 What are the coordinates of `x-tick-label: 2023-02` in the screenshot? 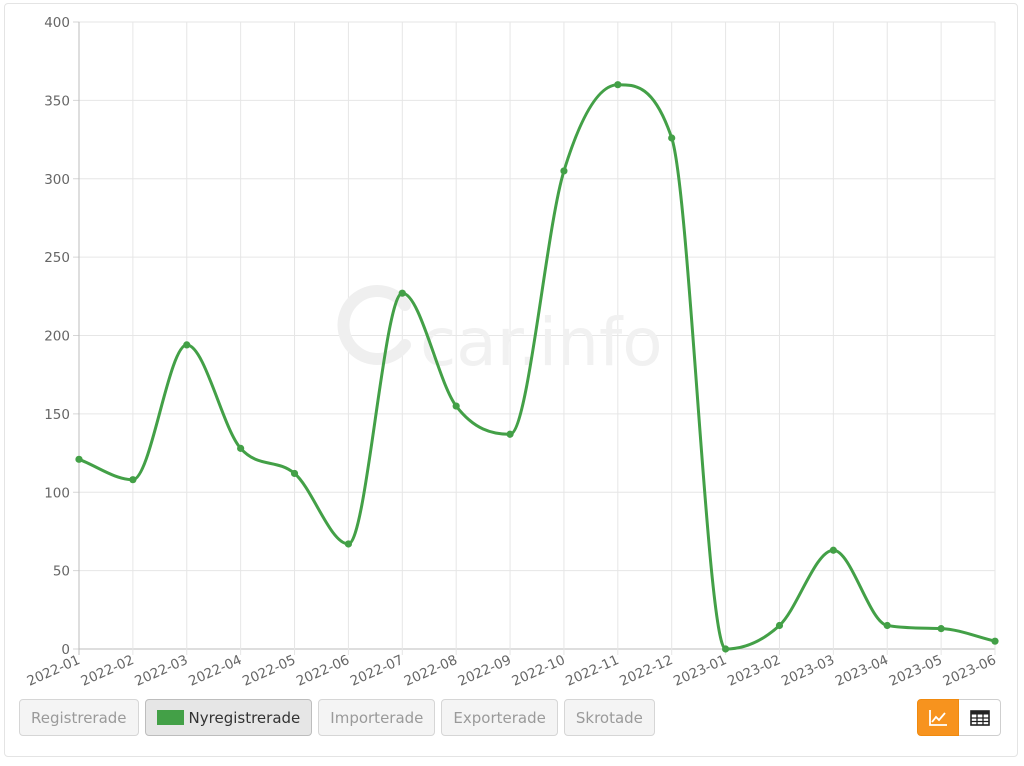 It's located at (754, 671).